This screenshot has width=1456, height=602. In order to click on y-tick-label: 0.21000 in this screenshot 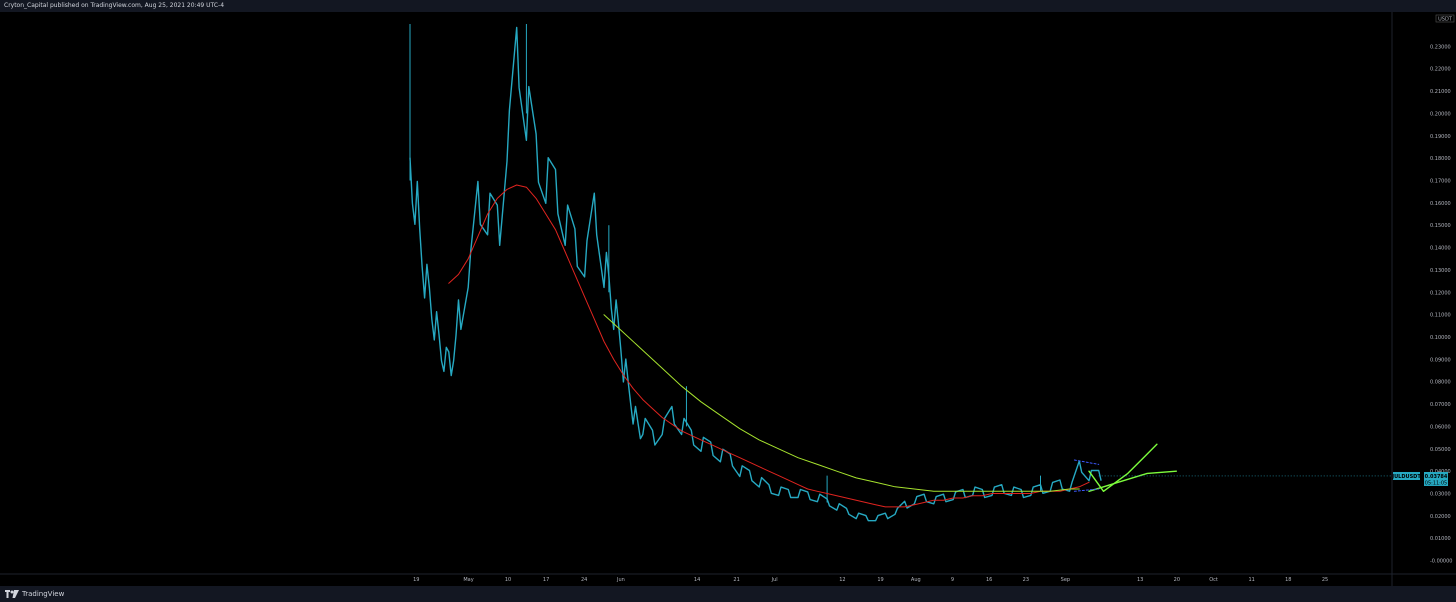, I will do `click(1440, 92)`.